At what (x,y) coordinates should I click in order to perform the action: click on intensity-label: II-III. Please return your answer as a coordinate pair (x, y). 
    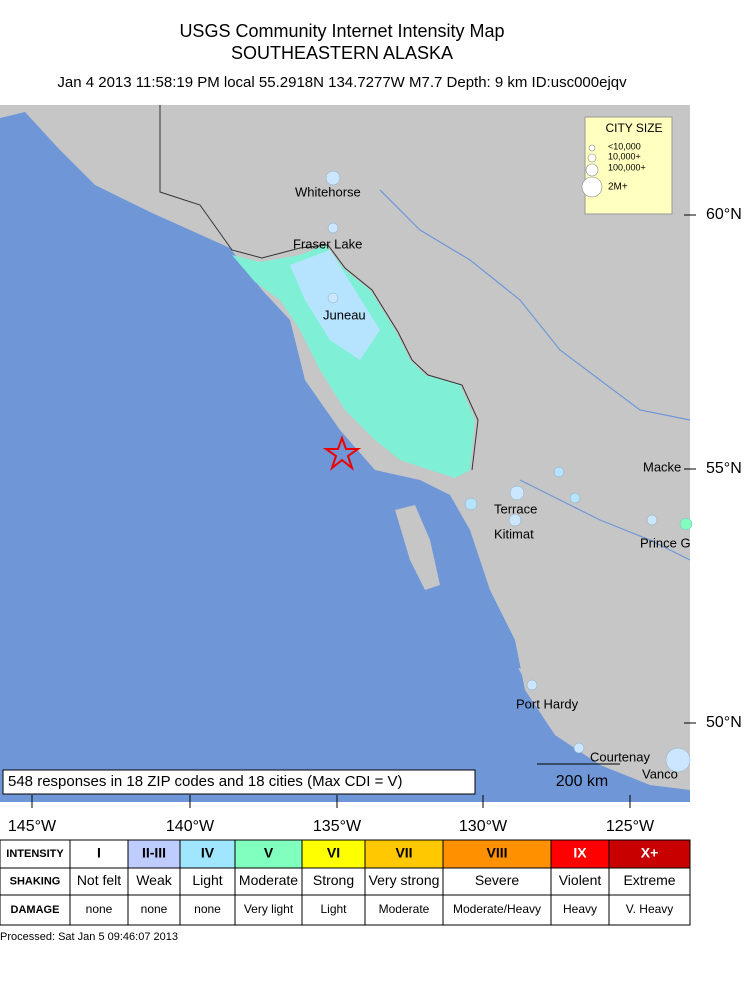
    Looking at the image, I should click on (154, 853).